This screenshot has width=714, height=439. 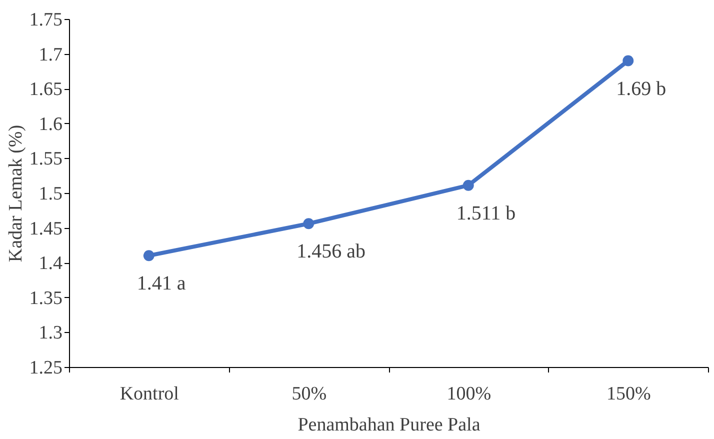 I want to click on y-axis-title: Kadar Lemak (%), so click(x=15, y=193).